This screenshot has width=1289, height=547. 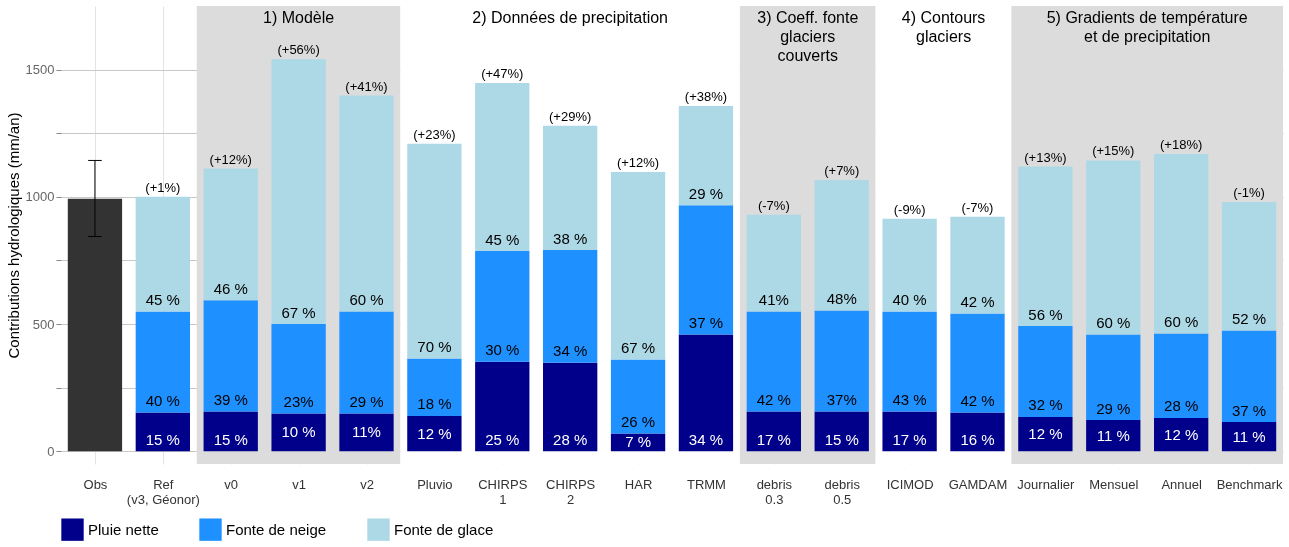 What do you see at coordinates (773, 300) in the screenshot?
I see `annotation: 41%` at bounding box center [773, 300].